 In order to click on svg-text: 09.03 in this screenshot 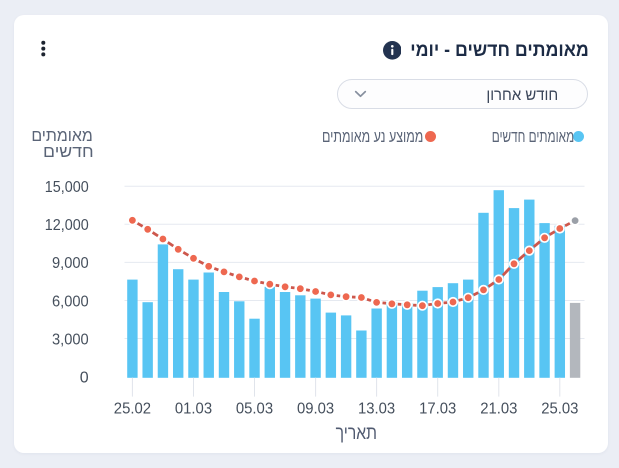, I will do `click(315, 408)`.